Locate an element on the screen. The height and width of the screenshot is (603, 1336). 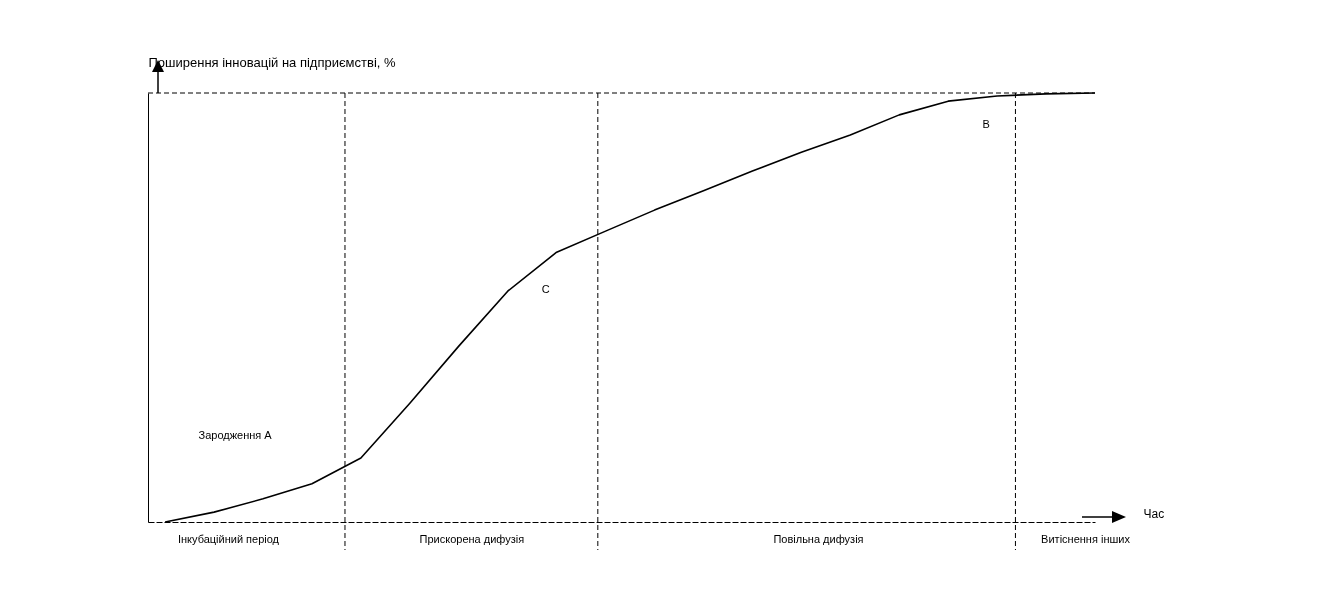
annotation: B is located at coordinates (986, 124).